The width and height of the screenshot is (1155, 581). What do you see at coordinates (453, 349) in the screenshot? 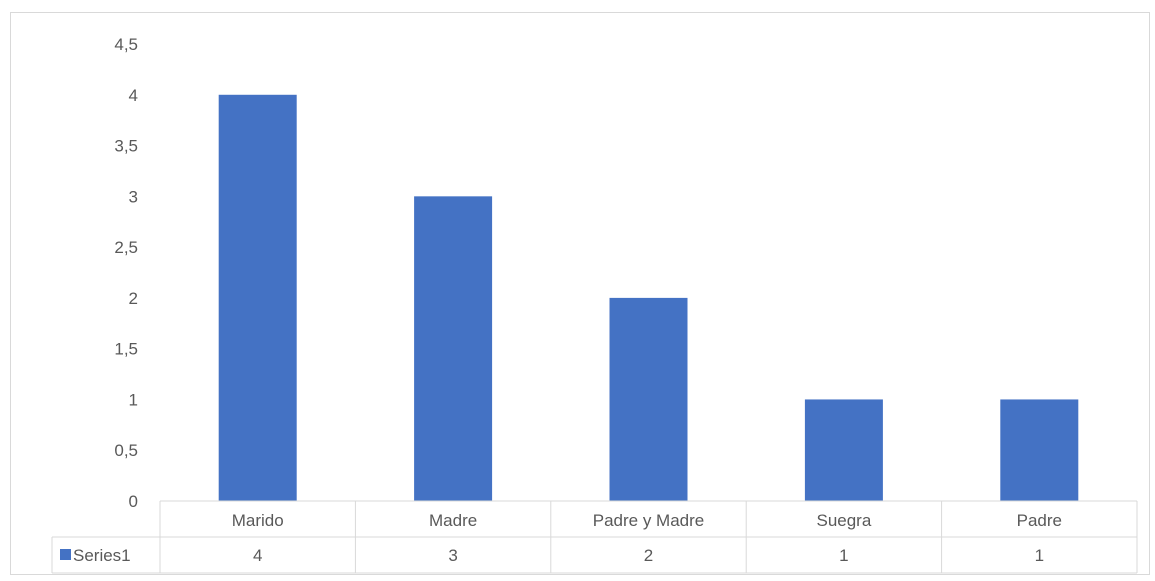
I see `bar-madre` at bounding box center [453, 349].